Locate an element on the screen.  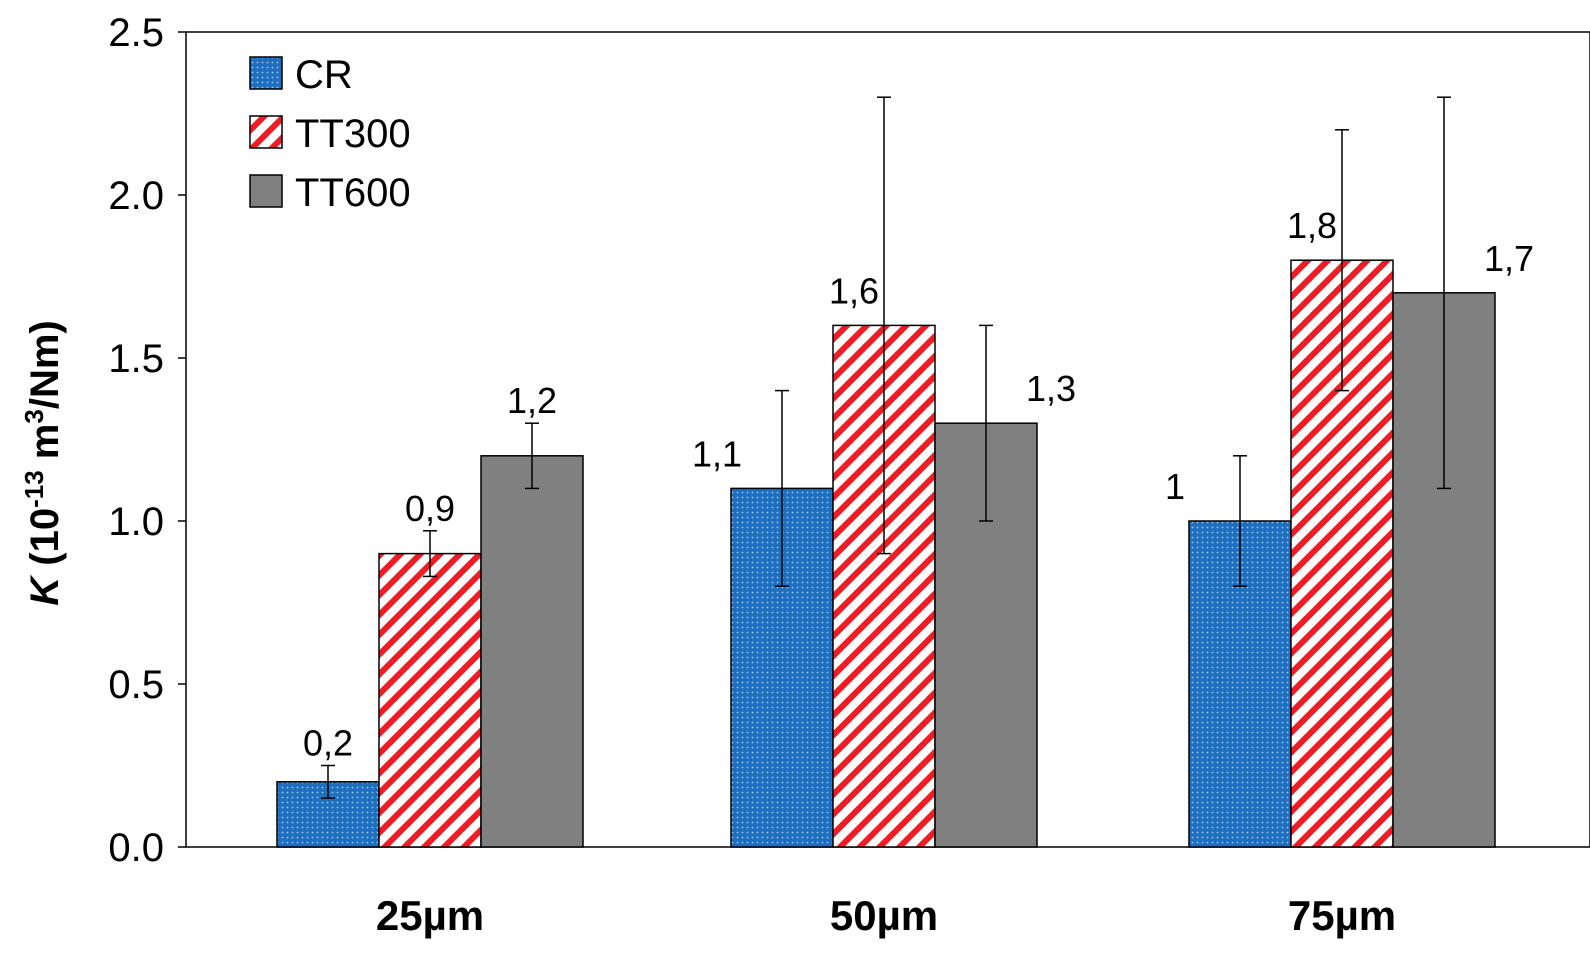
y-tick-label: 1.0 is located at coordinates (136, 522).